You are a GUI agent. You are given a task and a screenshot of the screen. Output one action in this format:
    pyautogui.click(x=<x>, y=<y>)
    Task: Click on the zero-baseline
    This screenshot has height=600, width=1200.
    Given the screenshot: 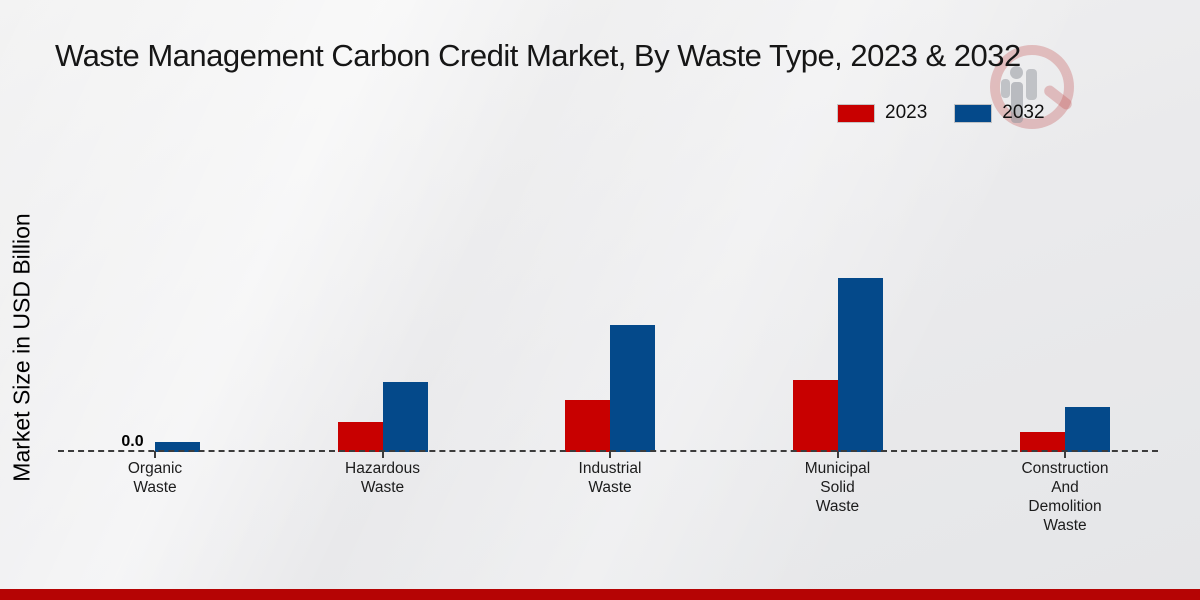 What is the action you would take?
    pyautogui.click(x=608, y=451)
    